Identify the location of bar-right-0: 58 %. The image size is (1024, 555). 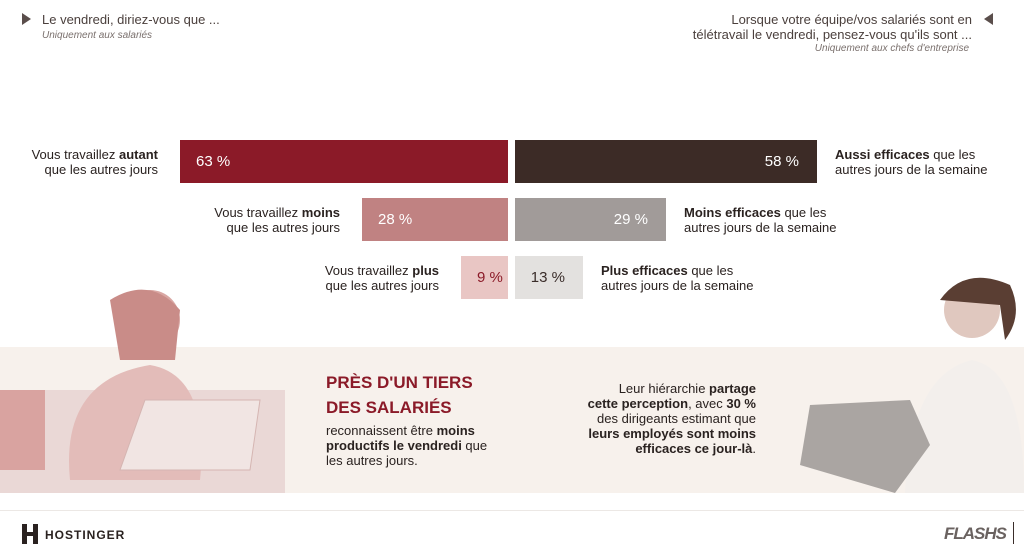
(666, 161).